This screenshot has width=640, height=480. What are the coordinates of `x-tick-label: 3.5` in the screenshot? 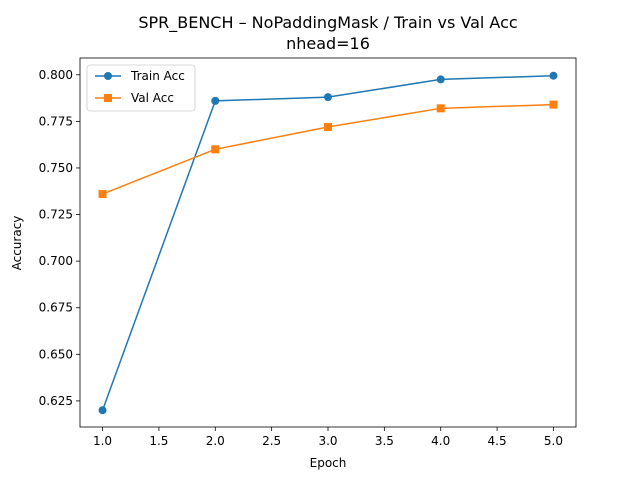 It's located at (384, 441).